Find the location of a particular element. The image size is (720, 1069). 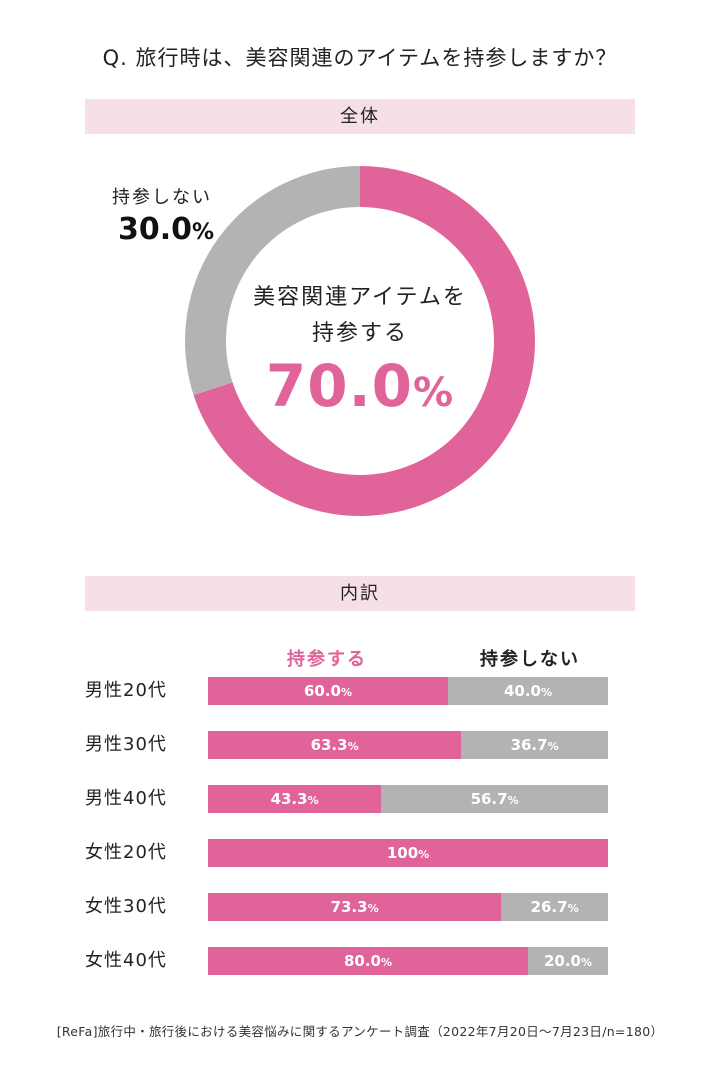

bar-segment-not: 36.7% is located at coordinates (534, 745).